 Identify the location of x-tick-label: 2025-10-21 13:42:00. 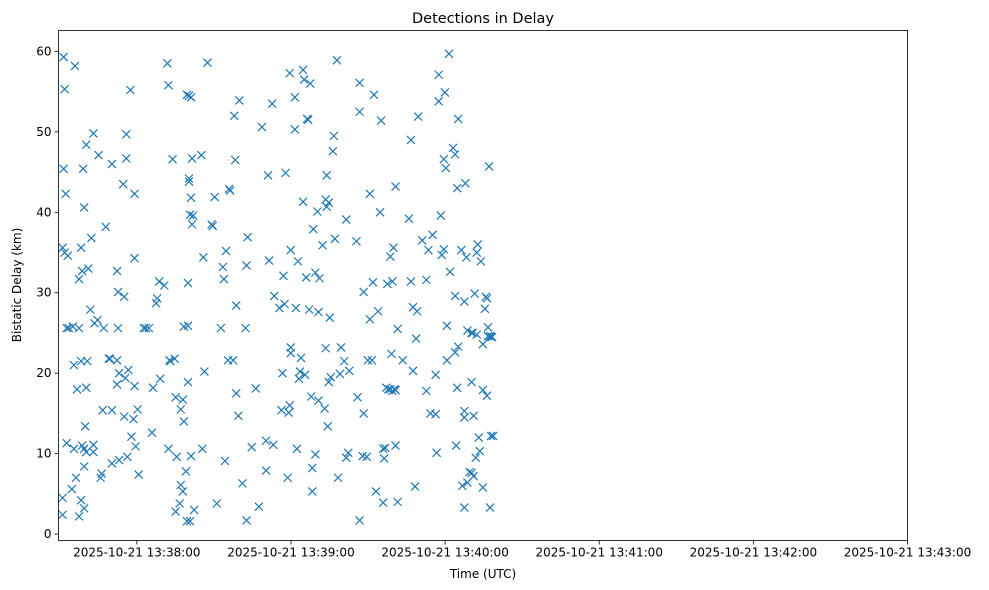
(753, 553).